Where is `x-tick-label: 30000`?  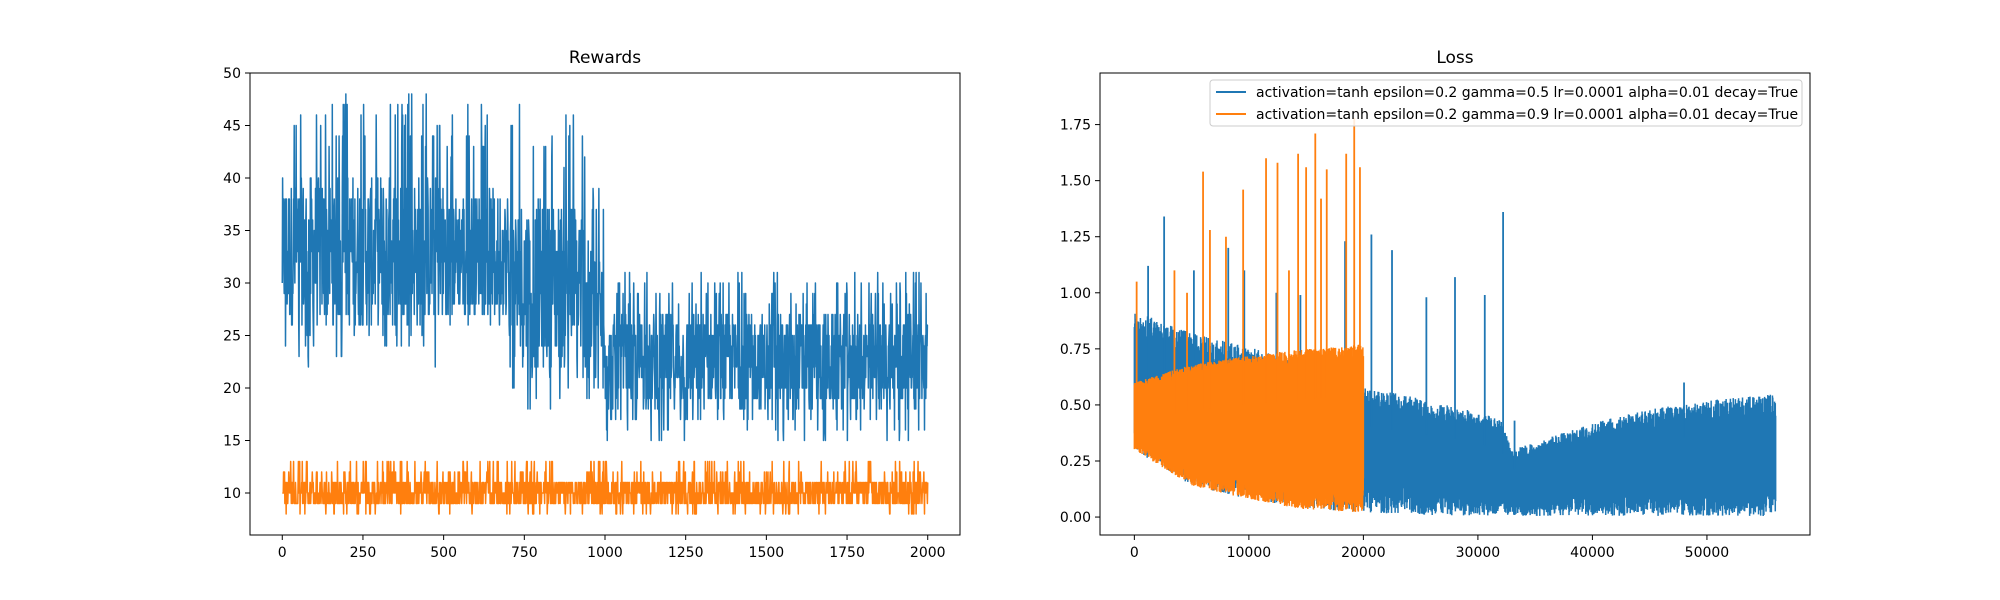
x-tick-label: 30000 is located at coordinates (1478, 553).